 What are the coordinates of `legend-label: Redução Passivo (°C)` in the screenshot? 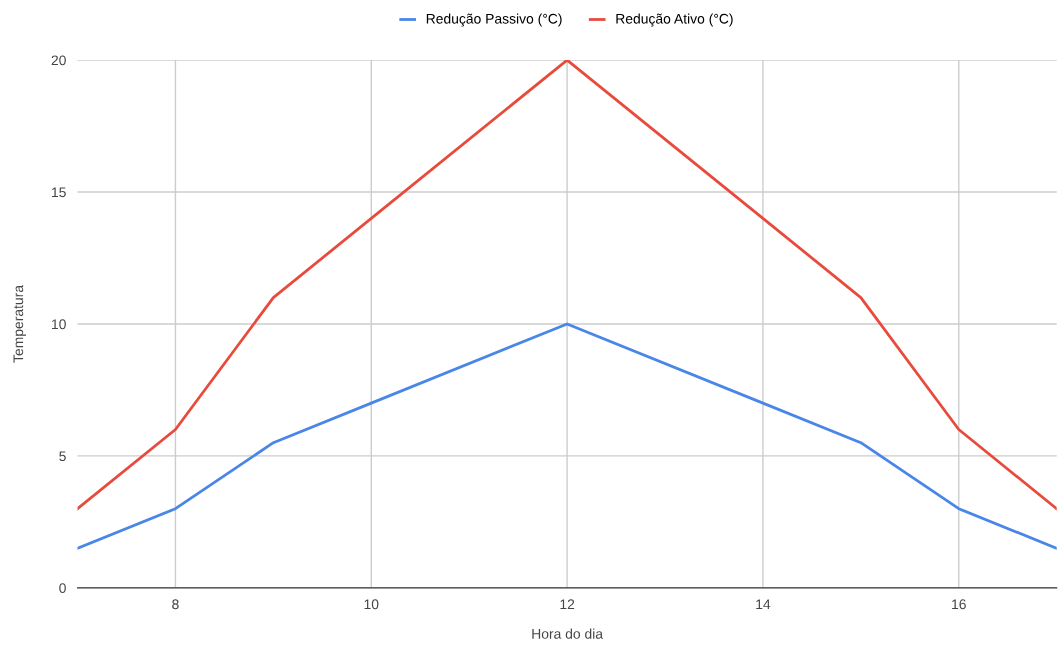 It's located at (494, 20).